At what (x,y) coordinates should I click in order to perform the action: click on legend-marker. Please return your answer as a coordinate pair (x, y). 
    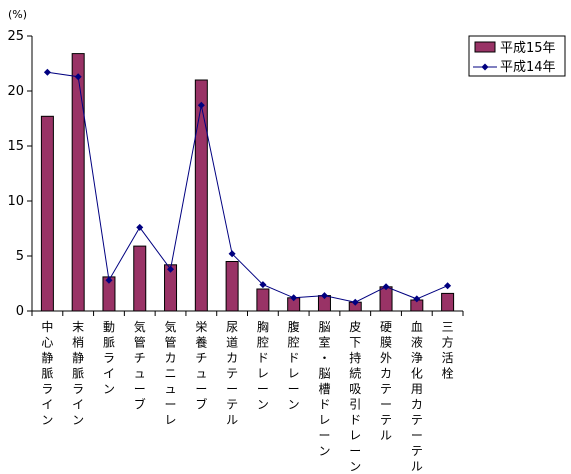
    Looking at the image, I should click on (485, 67).